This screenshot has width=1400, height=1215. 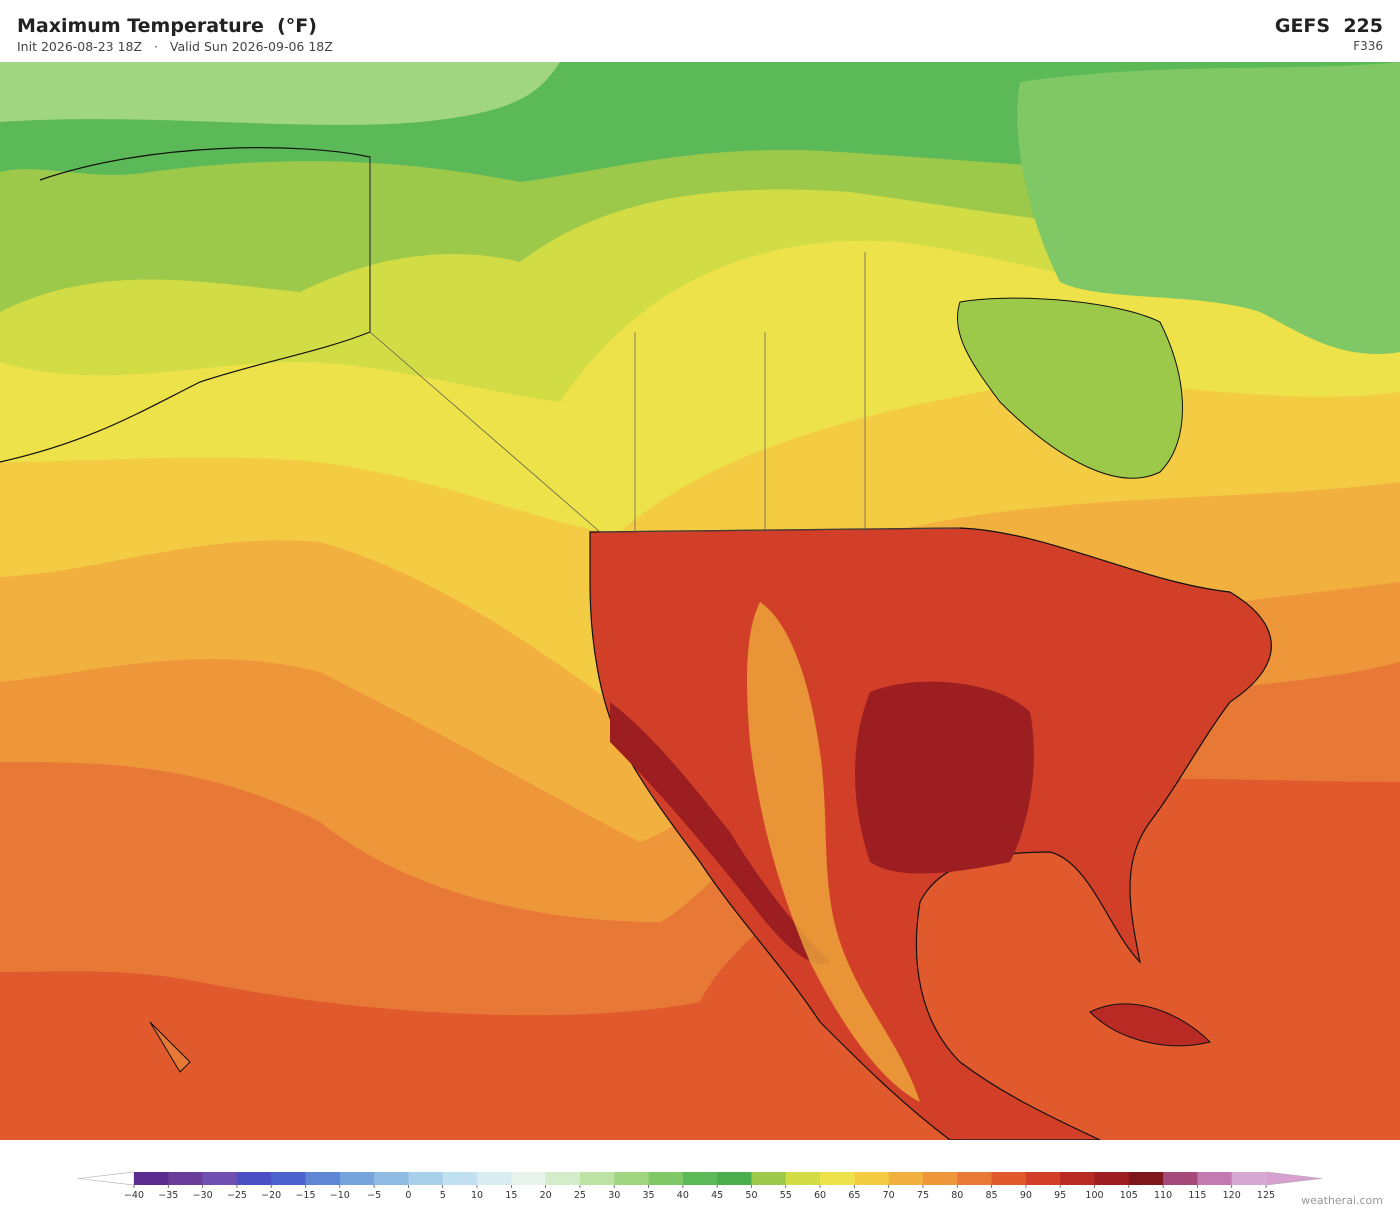 What do you see at coordinates (80, 46) in the screenshot?
I see `init-time: Init 2026-08-23 18Z` at bounding box center [80, 46].